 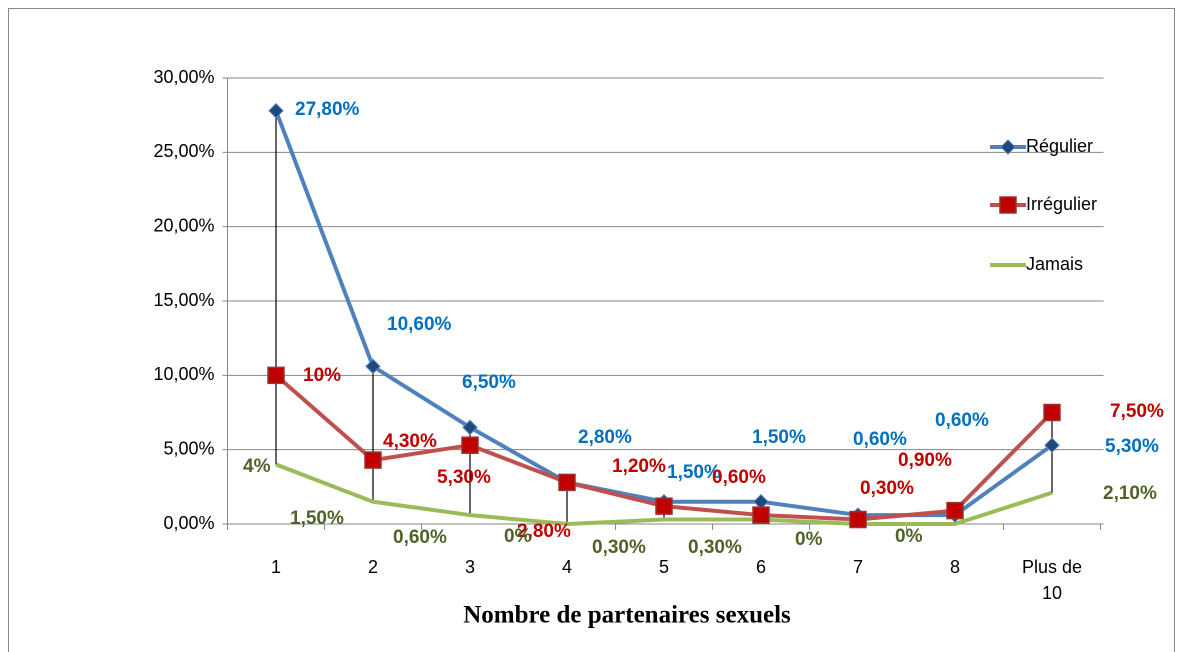 I want to click on y-tick-label: 20,00%, so click(x=183, y=225).